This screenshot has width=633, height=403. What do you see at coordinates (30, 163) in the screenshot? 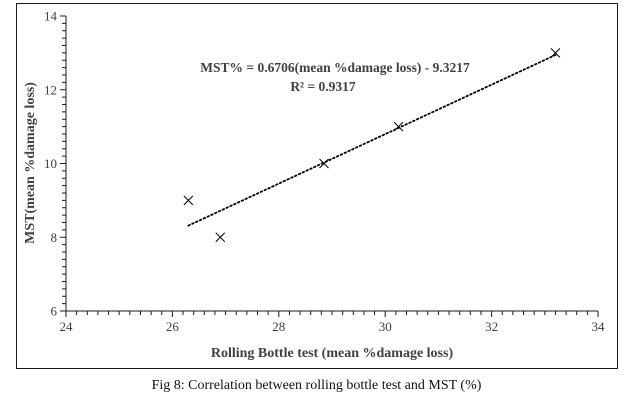
I see `y-axis-title: MST(mean %damage loss)` at bounding box center [30, 163].